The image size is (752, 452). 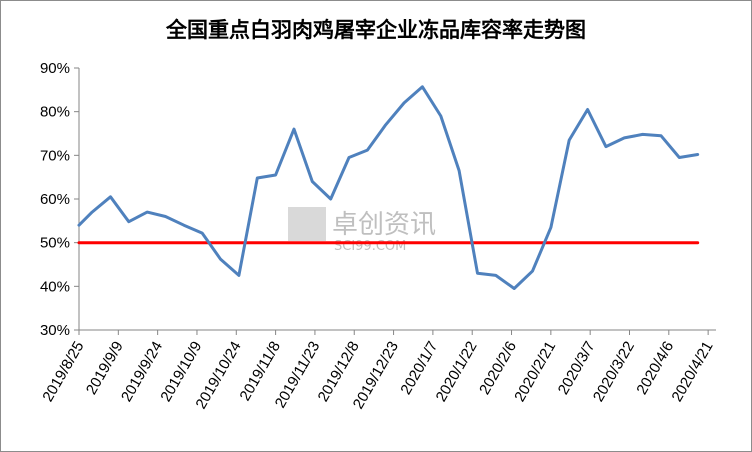 What do you see at coordinates (55, 330) in the screenshot?
I see `y-tick-label: 30%` at bounding box center [55, 330].